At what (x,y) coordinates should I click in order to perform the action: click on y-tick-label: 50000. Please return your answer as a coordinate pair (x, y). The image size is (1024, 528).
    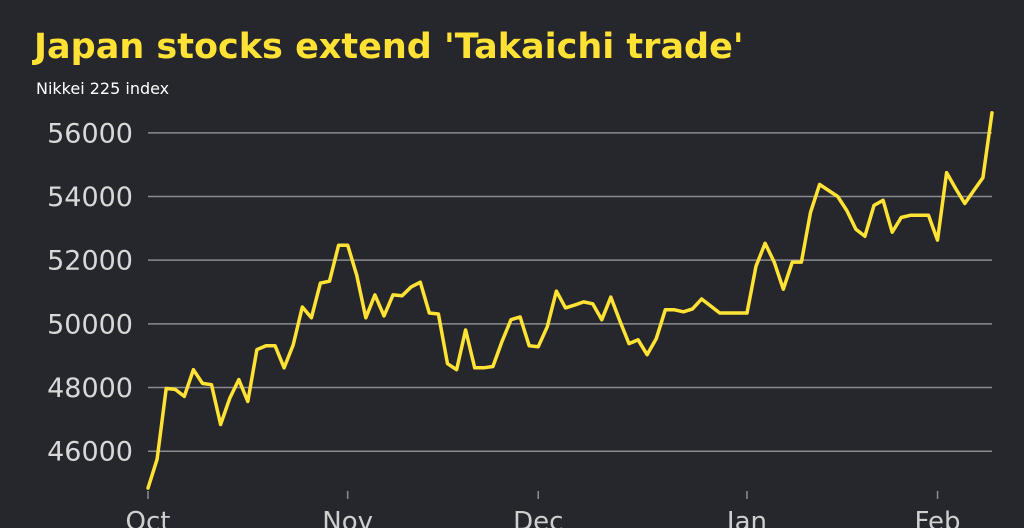
    Looking at the image, I should click on (90, 324).